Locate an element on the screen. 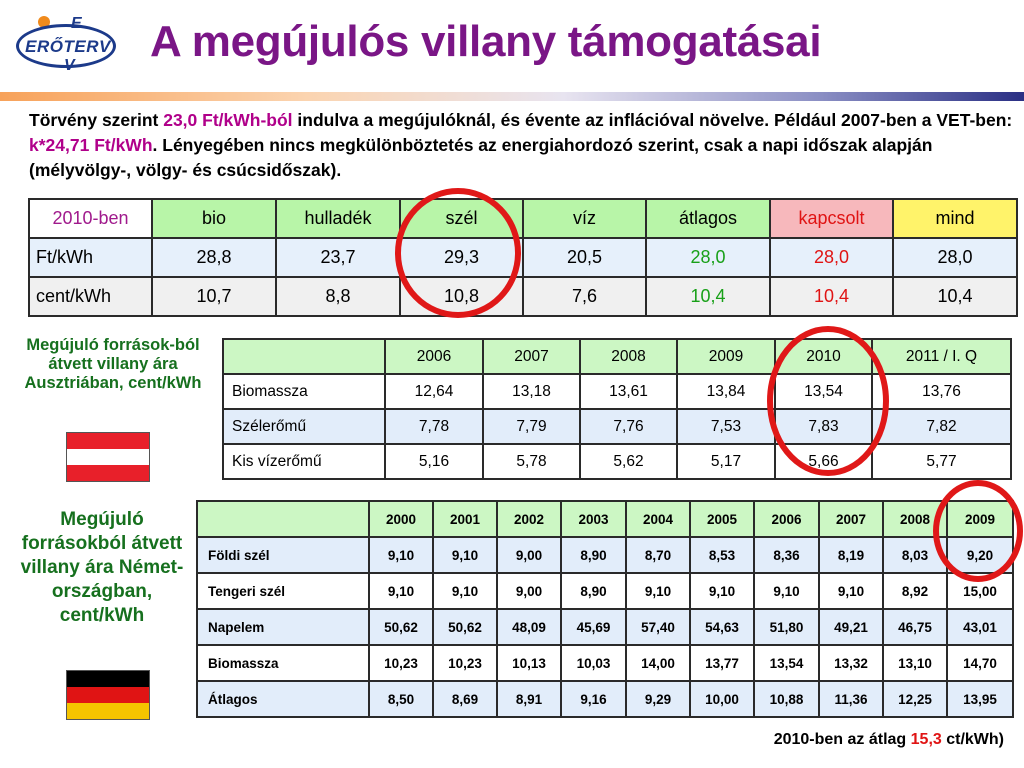 Image resolution: width=1024 pixels, height=768 pixels. table-cell: 8,91 is located at coordinates (529, 699).